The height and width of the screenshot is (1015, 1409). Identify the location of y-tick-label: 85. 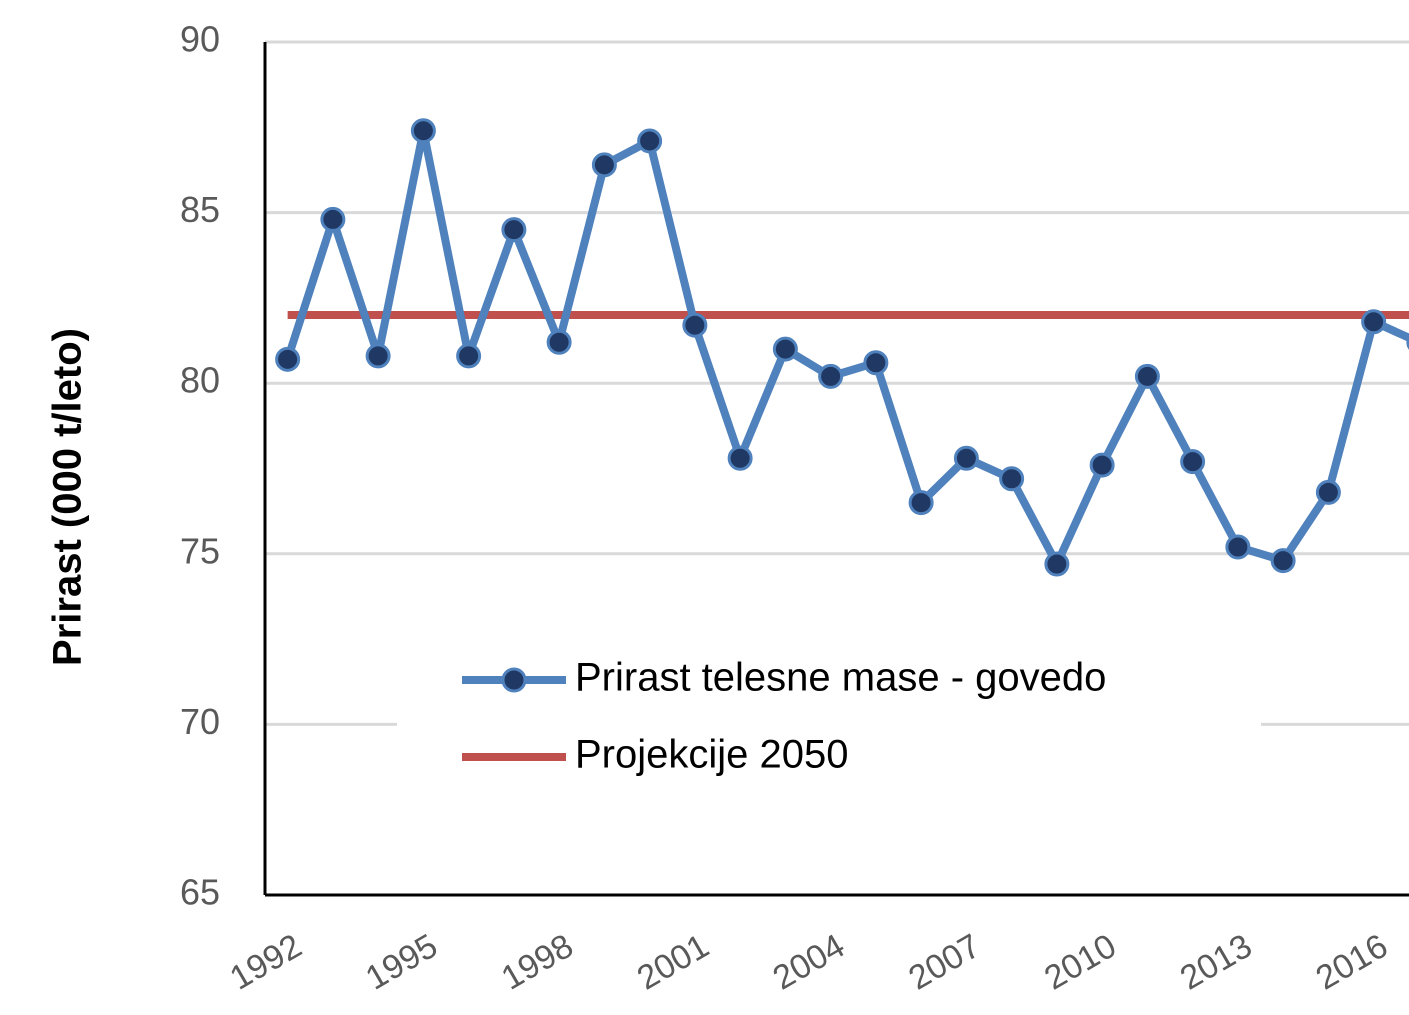
(200, 209).